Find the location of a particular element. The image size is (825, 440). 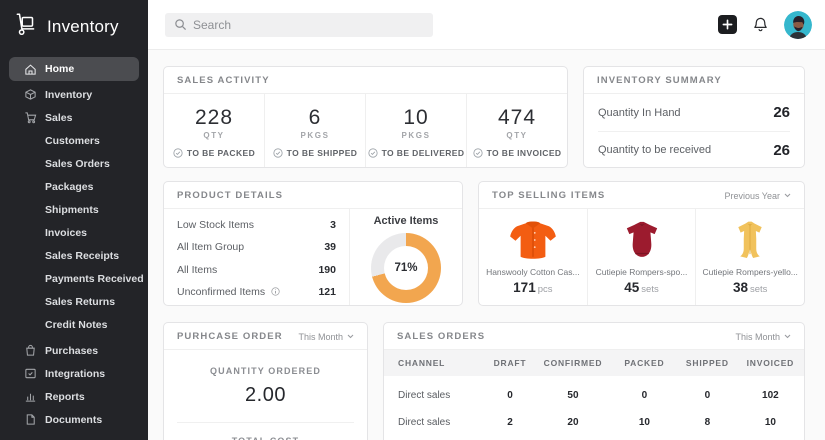

sidebar-item-invoices: Invoices is located at coordinates (74, 232).